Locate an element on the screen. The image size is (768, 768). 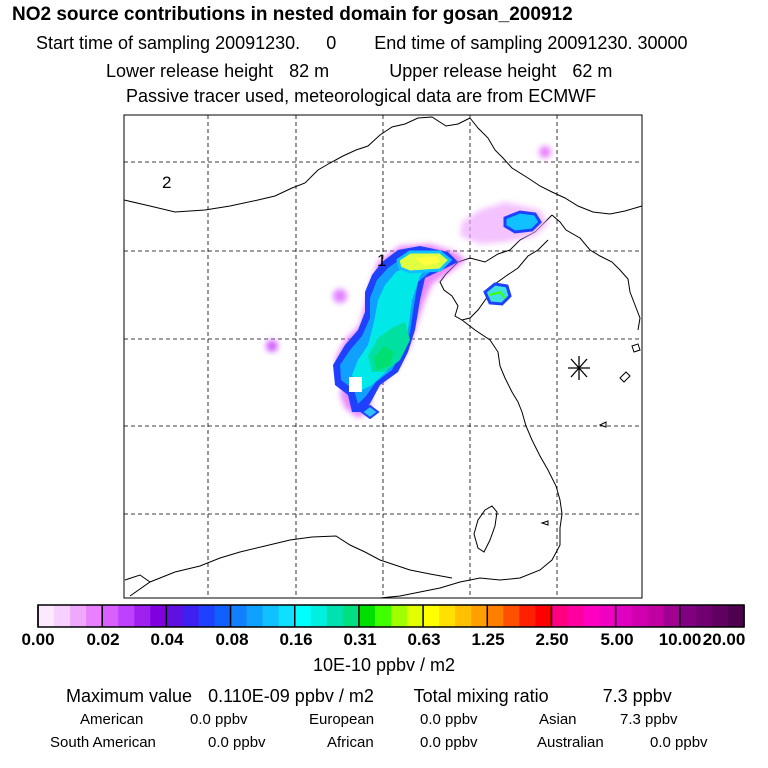
region-name: Asian is located at coordinates (558, 719).